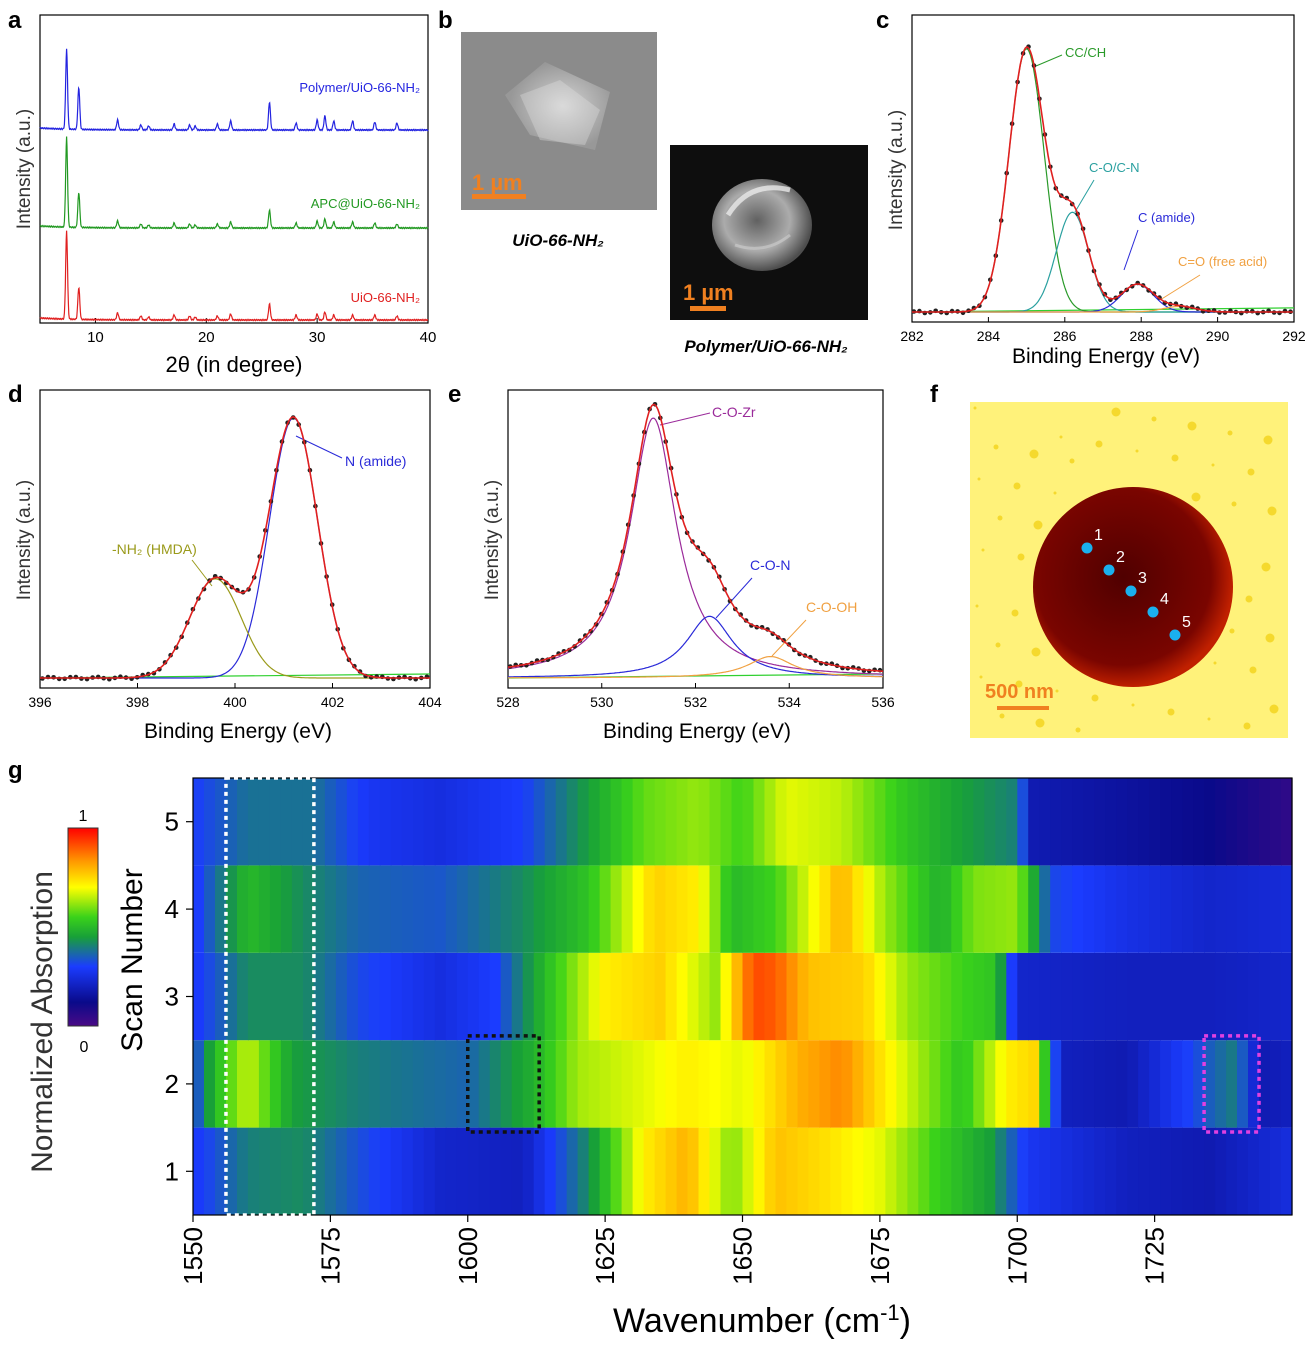 This screenshot has height=1350, width=1306. I want to click on xps-2-tick-label: 396, so click(40, 702).